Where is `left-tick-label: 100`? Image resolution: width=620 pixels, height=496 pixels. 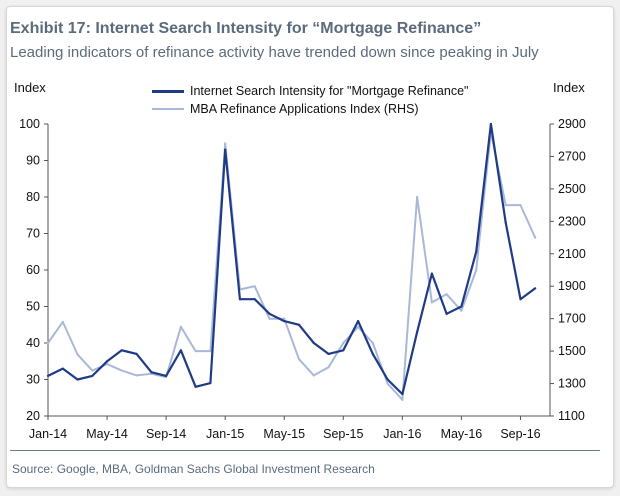
left-tick-label: 100 is located at coordinates (29, 124).